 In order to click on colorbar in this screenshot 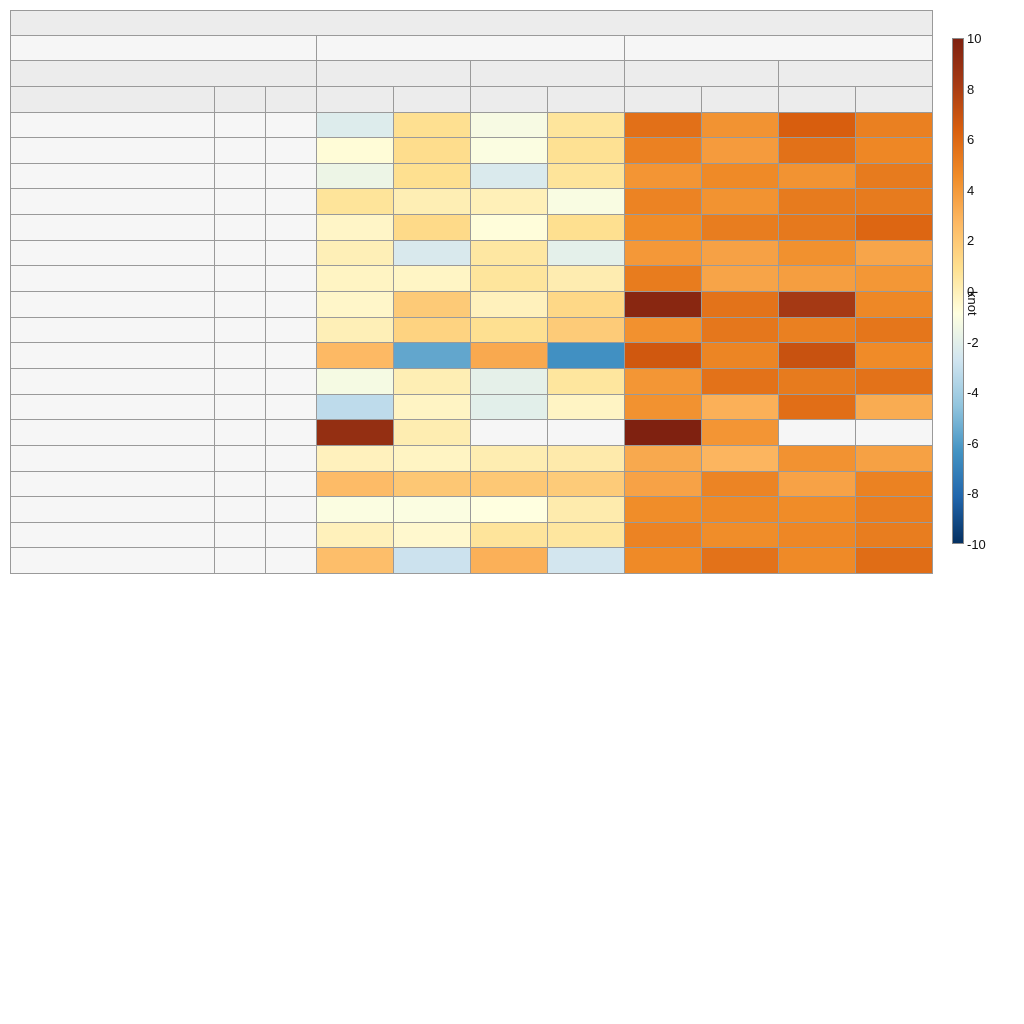, I will do `click(958, 291)`.